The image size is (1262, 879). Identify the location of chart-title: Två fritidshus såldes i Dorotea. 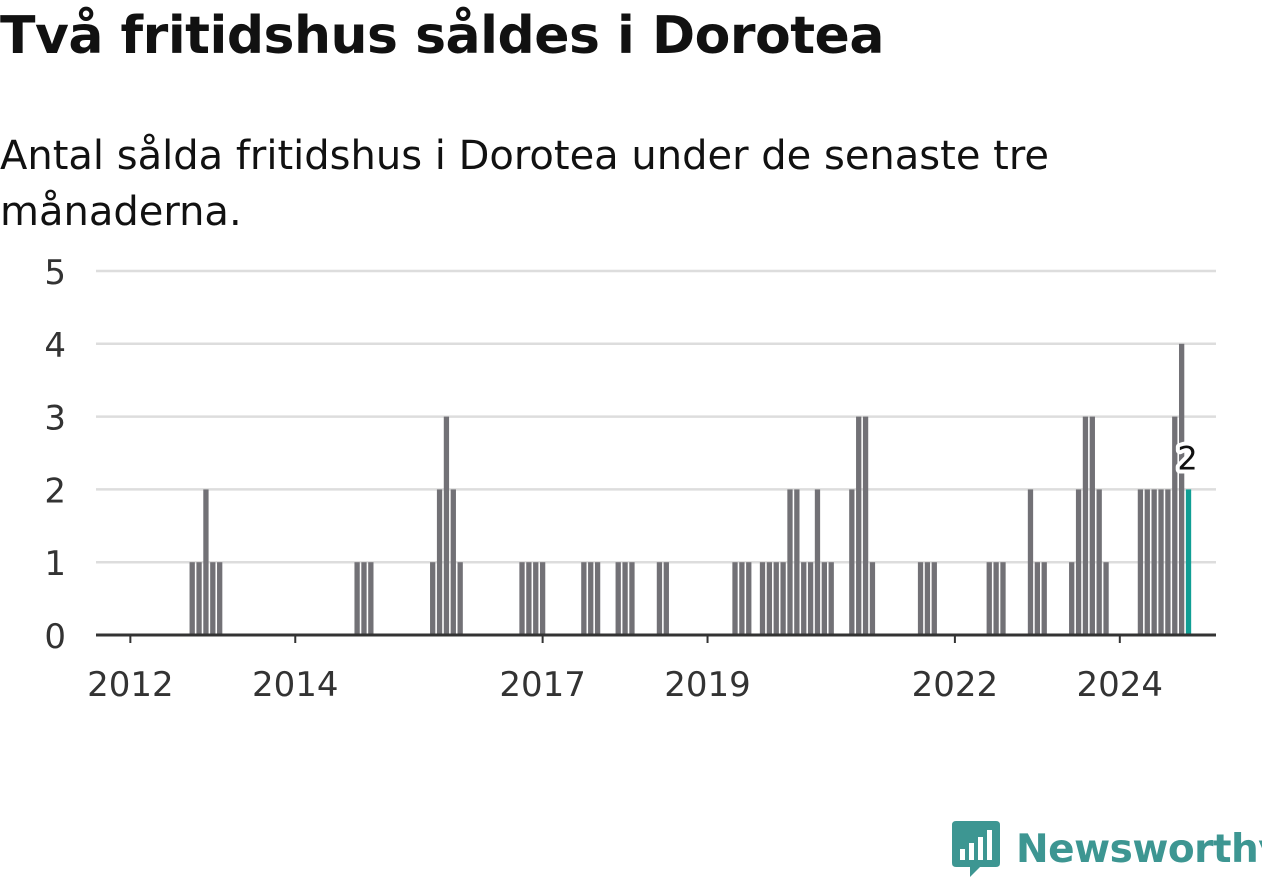
(442, 36).